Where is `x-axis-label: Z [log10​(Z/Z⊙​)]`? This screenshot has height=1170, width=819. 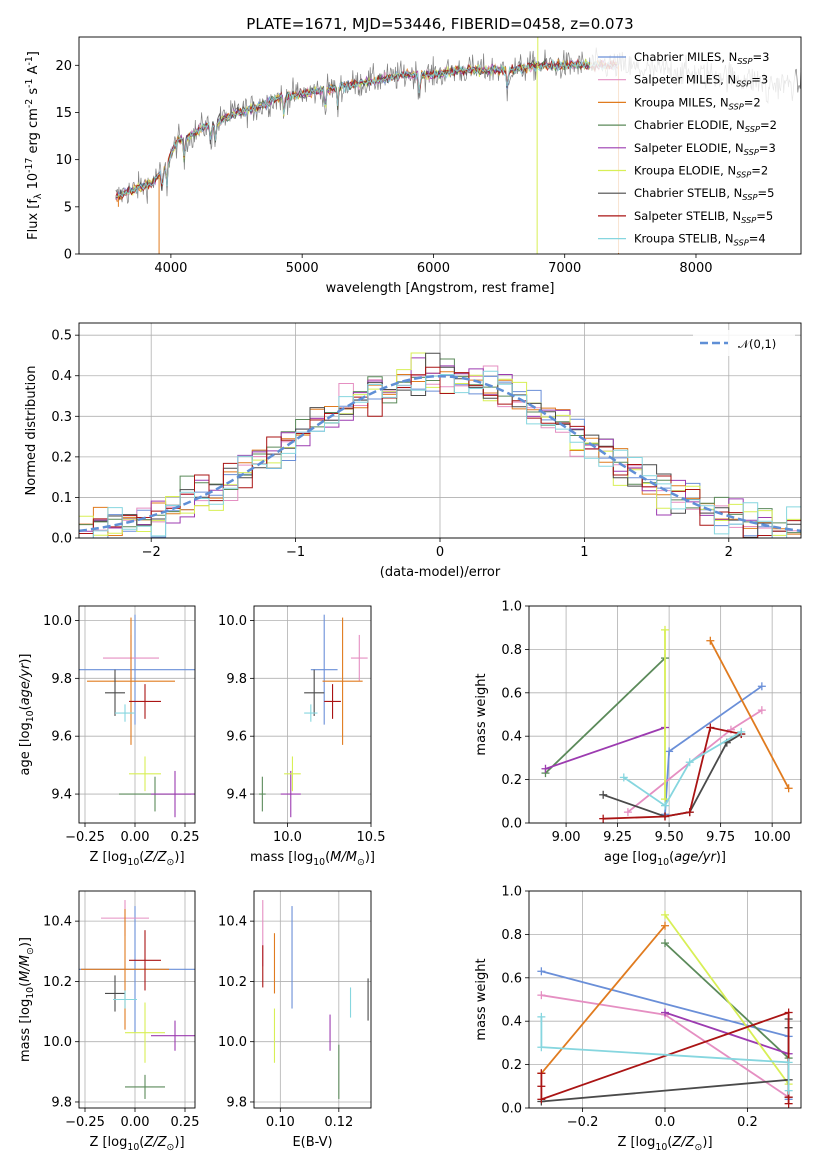 x-axis-label: Z [log10​(Z/Z⊙​)] is located at coordinates (664, 1144).